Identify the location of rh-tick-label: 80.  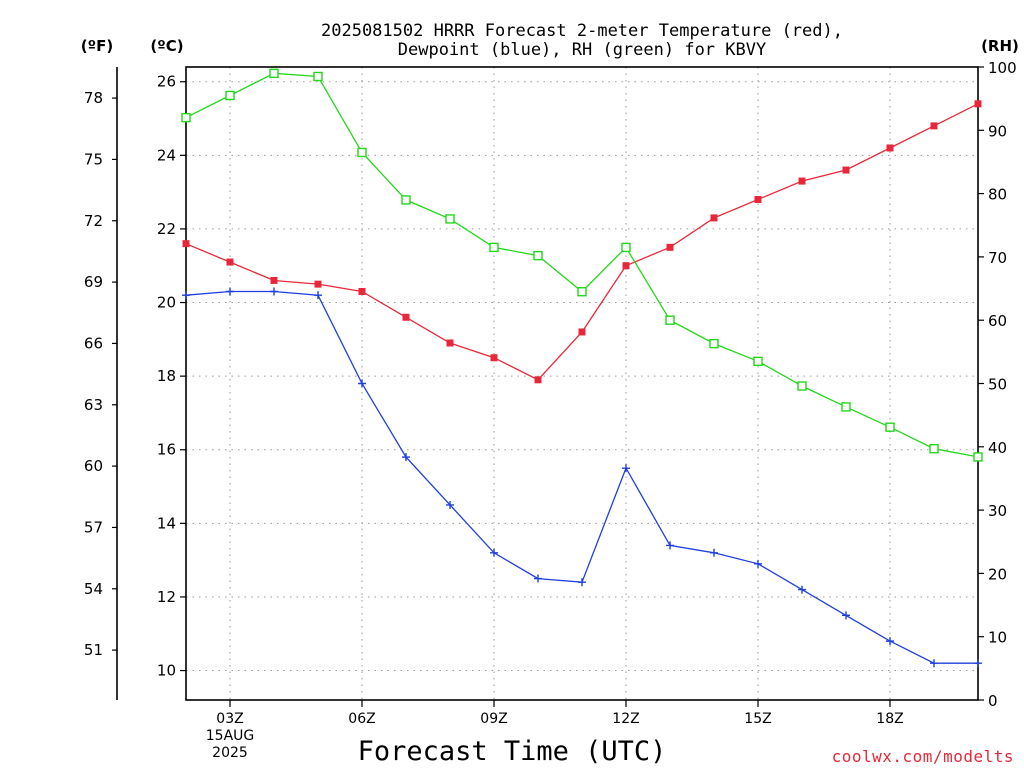
(997, 195).